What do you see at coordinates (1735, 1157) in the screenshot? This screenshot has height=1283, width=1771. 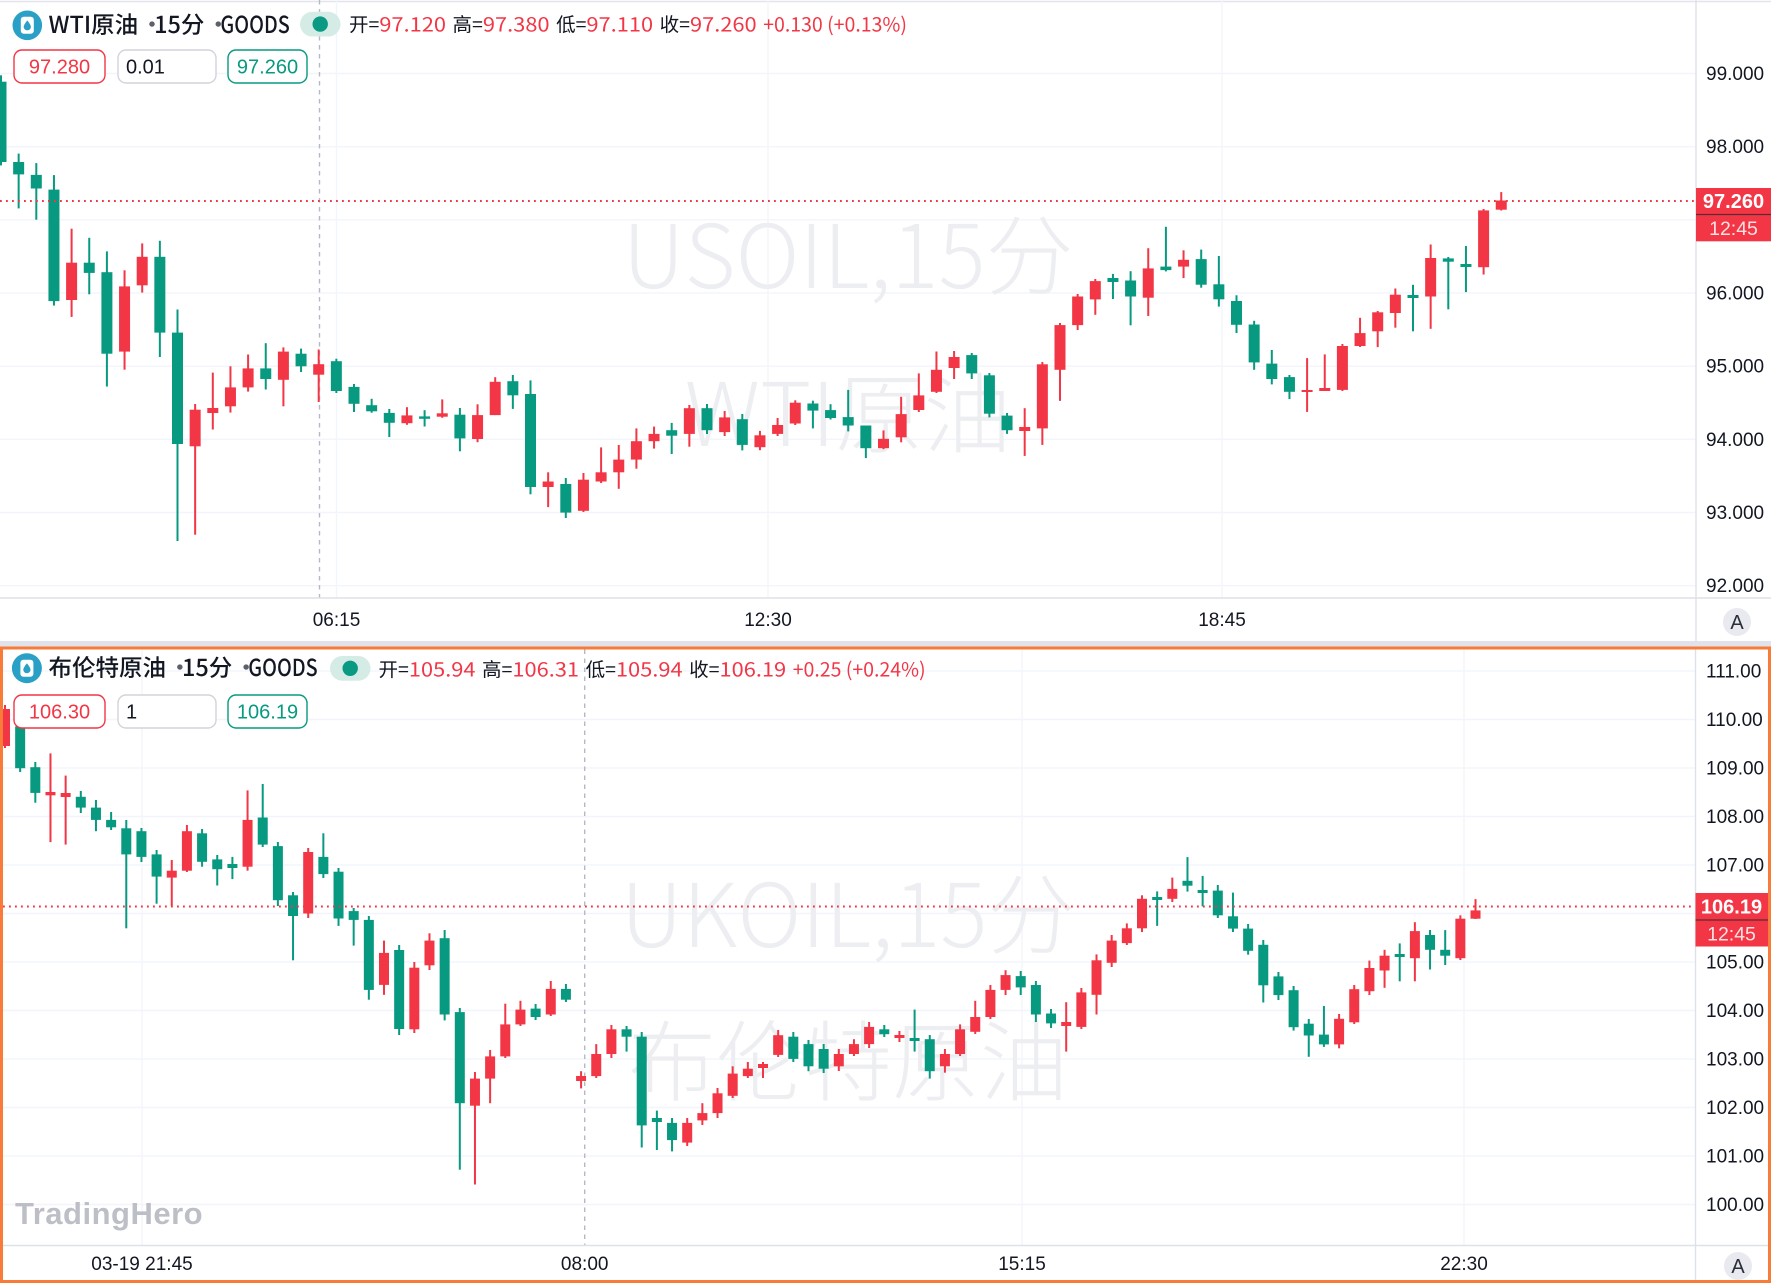 I see `svg-text: 101.00` at bounding box center [1735, 1157].